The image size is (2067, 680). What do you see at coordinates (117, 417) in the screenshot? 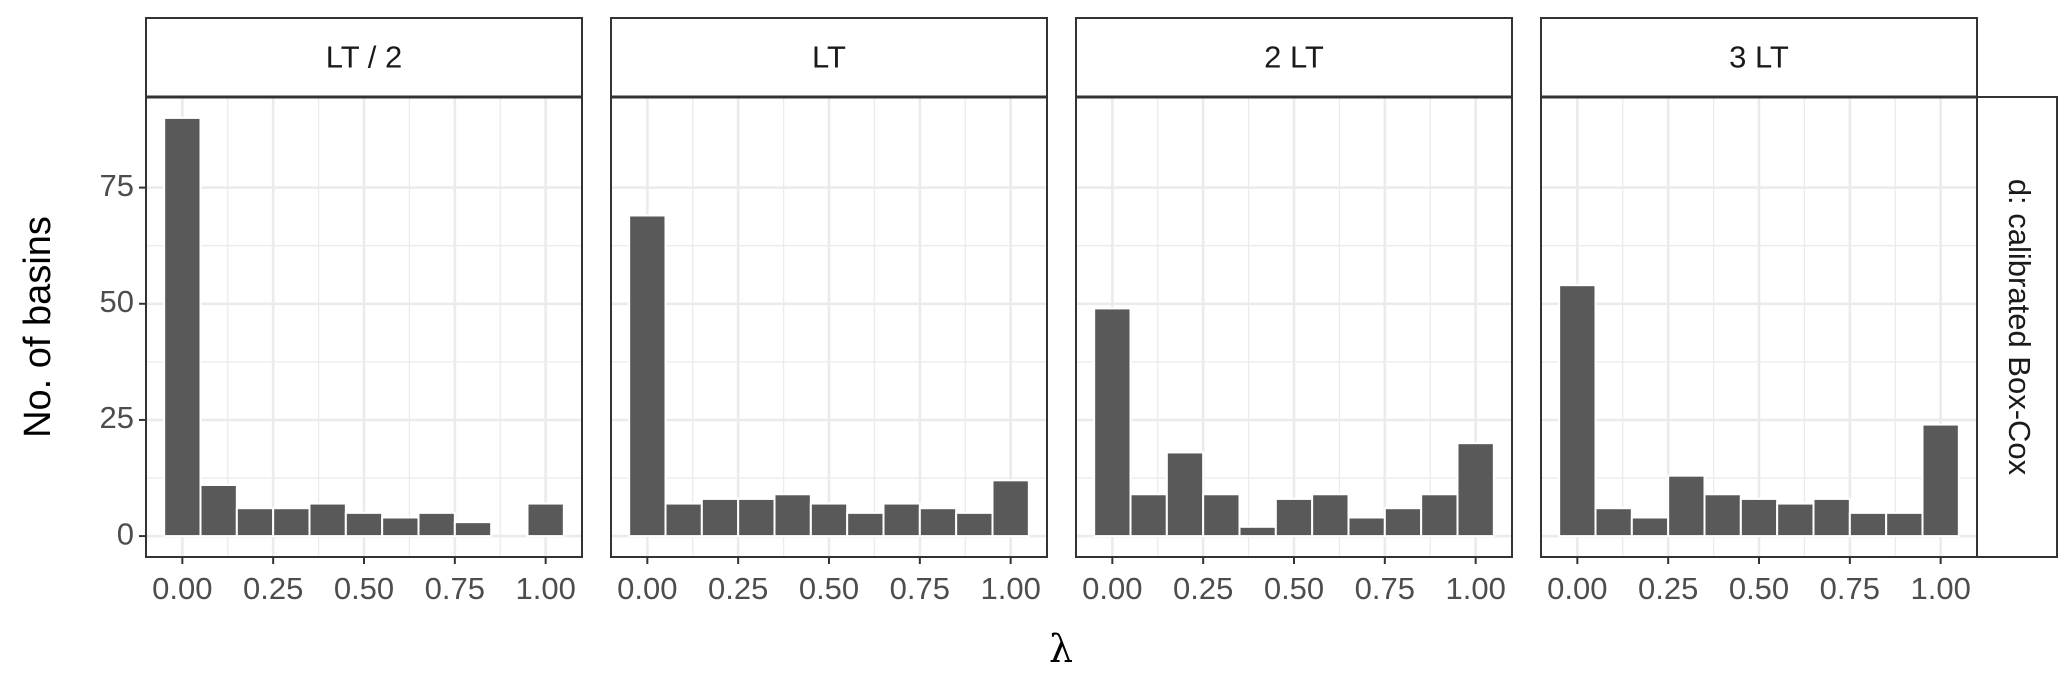
I see `y-tick-label: 25` at bounding box center [117, 417].